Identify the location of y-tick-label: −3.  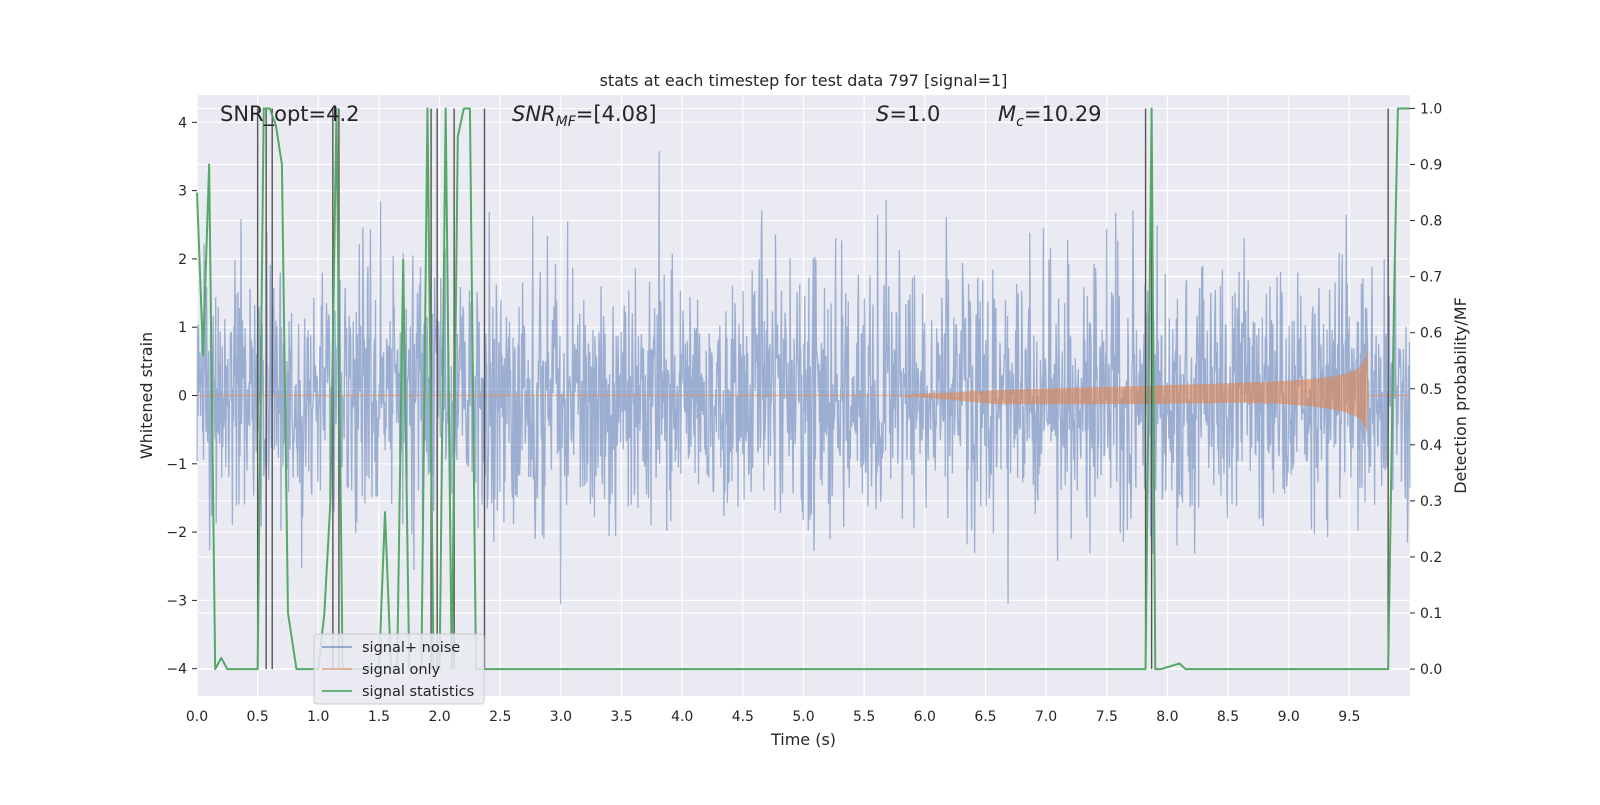
(176, 601).